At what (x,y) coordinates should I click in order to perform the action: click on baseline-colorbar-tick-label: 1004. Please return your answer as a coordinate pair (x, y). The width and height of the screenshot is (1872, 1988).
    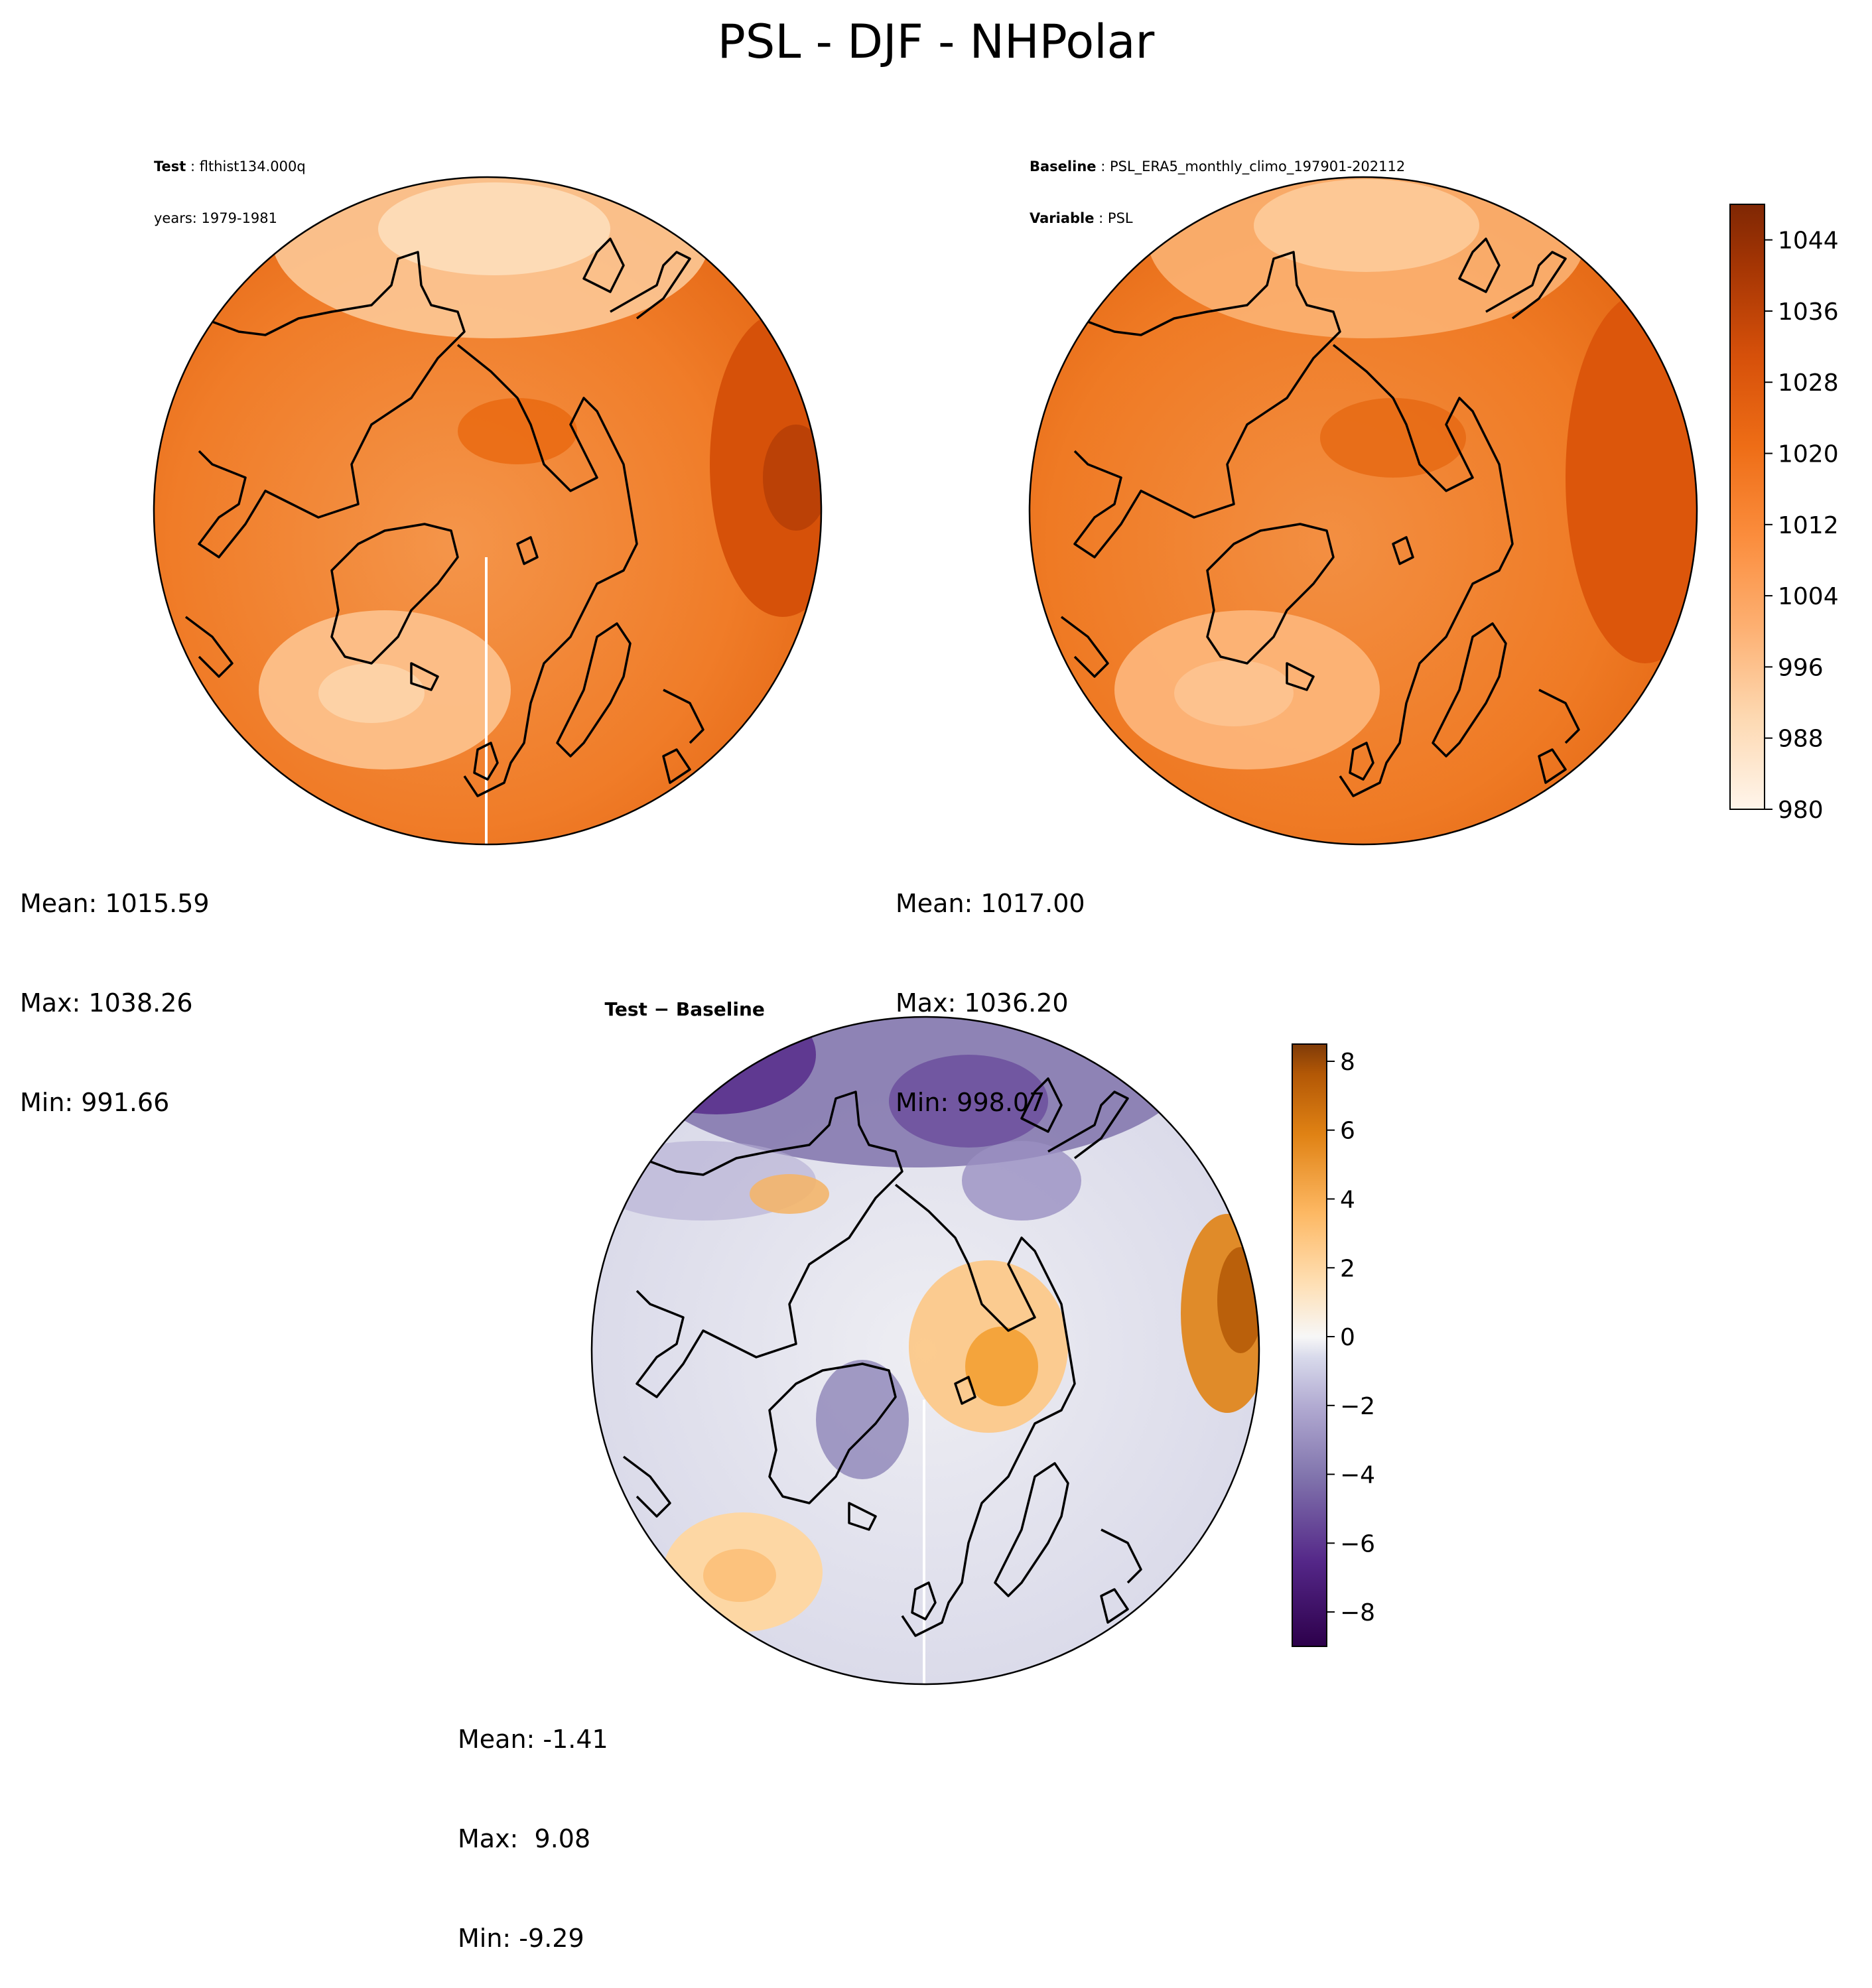
    Looking at the image, I should click on (1808, 596).